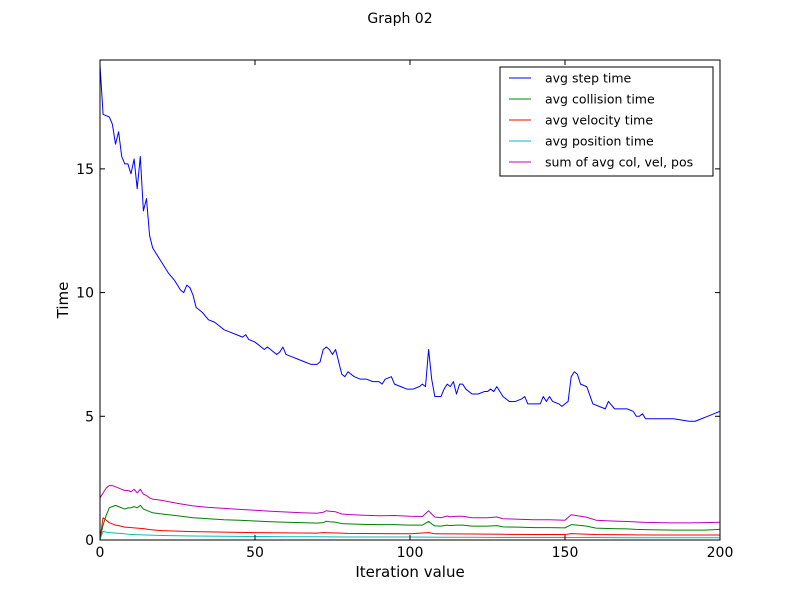  What do you see at coordinates (619, 162) in the screenshot?
I see `legend-label: sum of avg col, vel, pos` at bounding box center [619, 162].